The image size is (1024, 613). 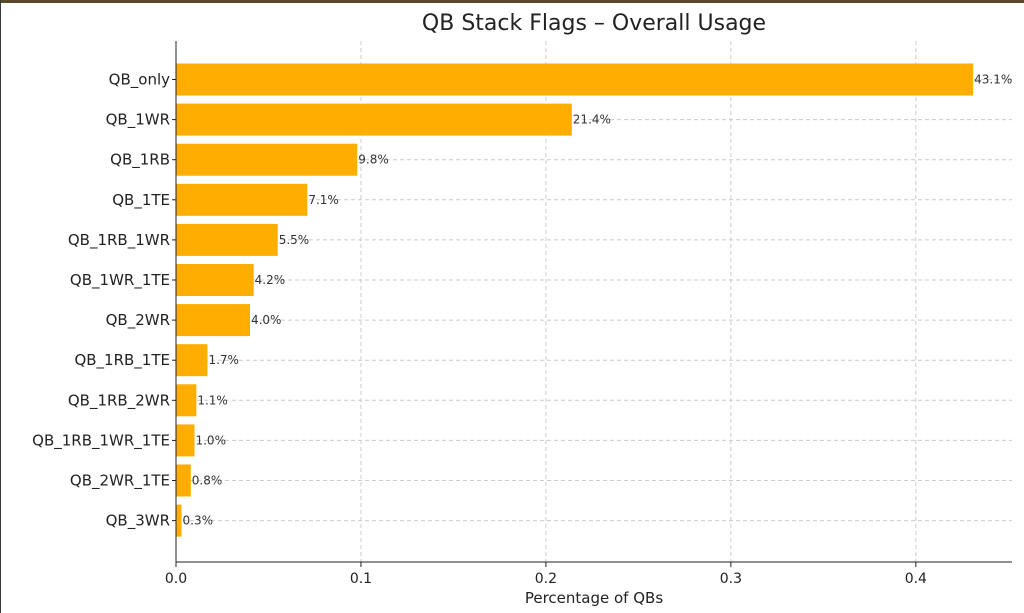 I want to click on bar-QB_1WR_1TE, so click(x=215, y=280).